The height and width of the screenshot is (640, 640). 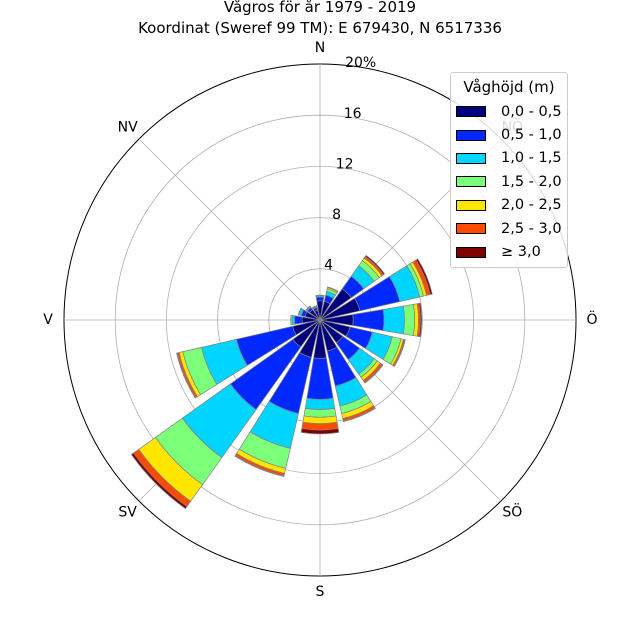 I want to click on legend-label: 1,5 - 2,0, so click(x=531, y=181).